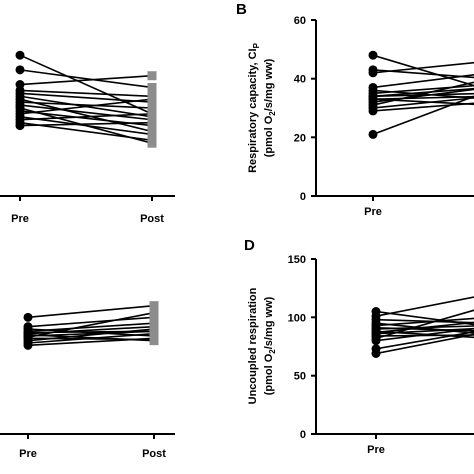 This screenshot has height=474, width=474. I want to click on panel-d-x-label-pre: Pre, so click(376, 450).